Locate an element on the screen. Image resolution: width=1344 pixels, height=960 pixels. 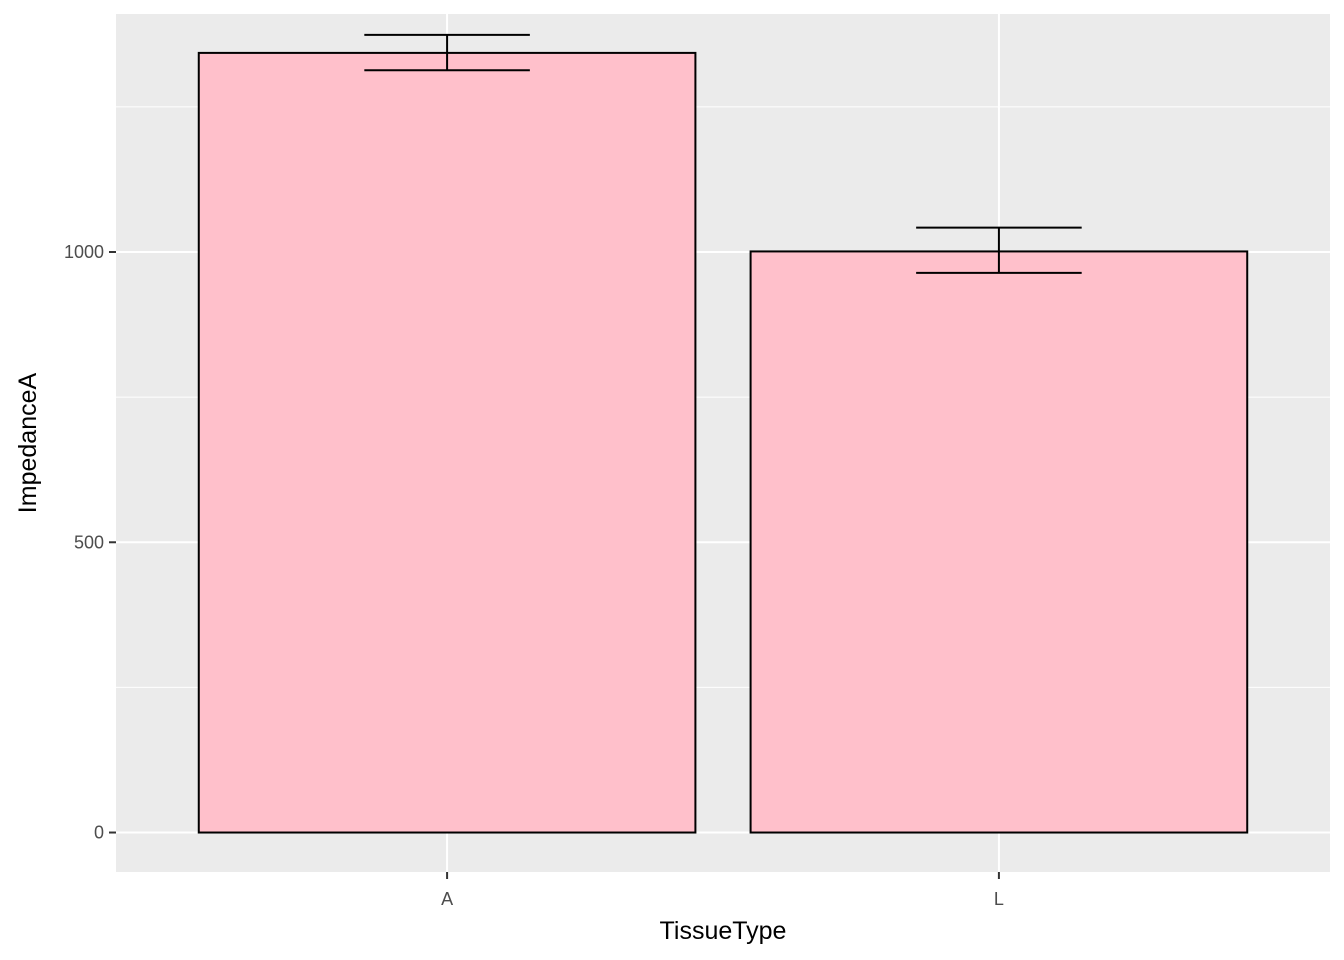
error-bars is located at coordinates (723, 153).